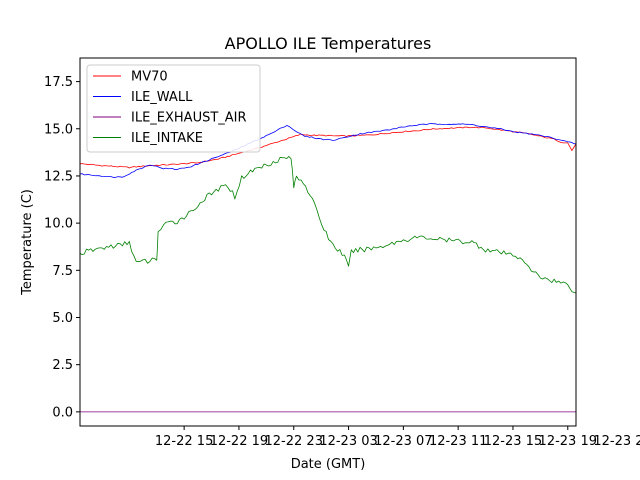 The width and height of the screenshot is (640, 480). What do you see at coordinates (149, 77) in the screenshot?
I see `legend-label-mv70: MV70` at bounding box center [149, 77].